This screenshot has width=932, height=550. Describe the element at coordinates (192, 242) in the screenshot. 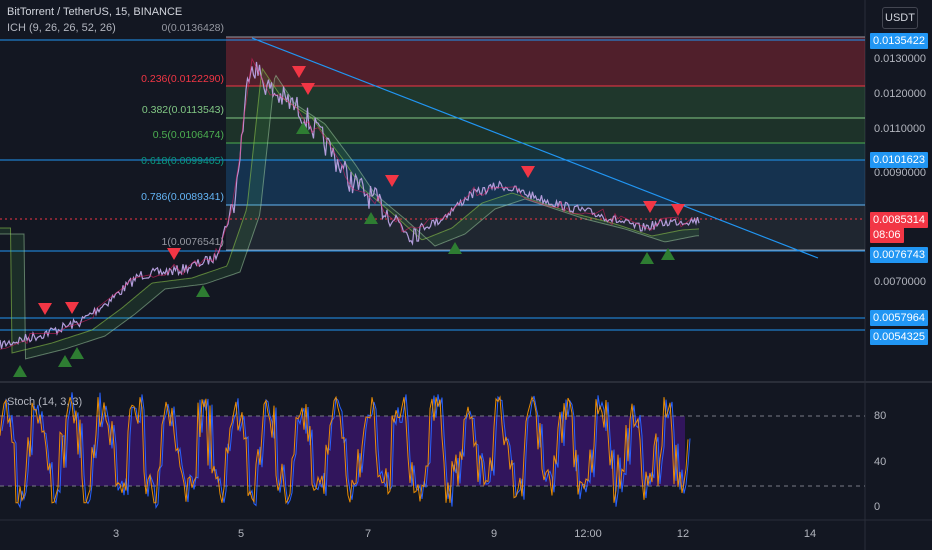

I see `fib-label-1: 1(0.0076541)` at that location.